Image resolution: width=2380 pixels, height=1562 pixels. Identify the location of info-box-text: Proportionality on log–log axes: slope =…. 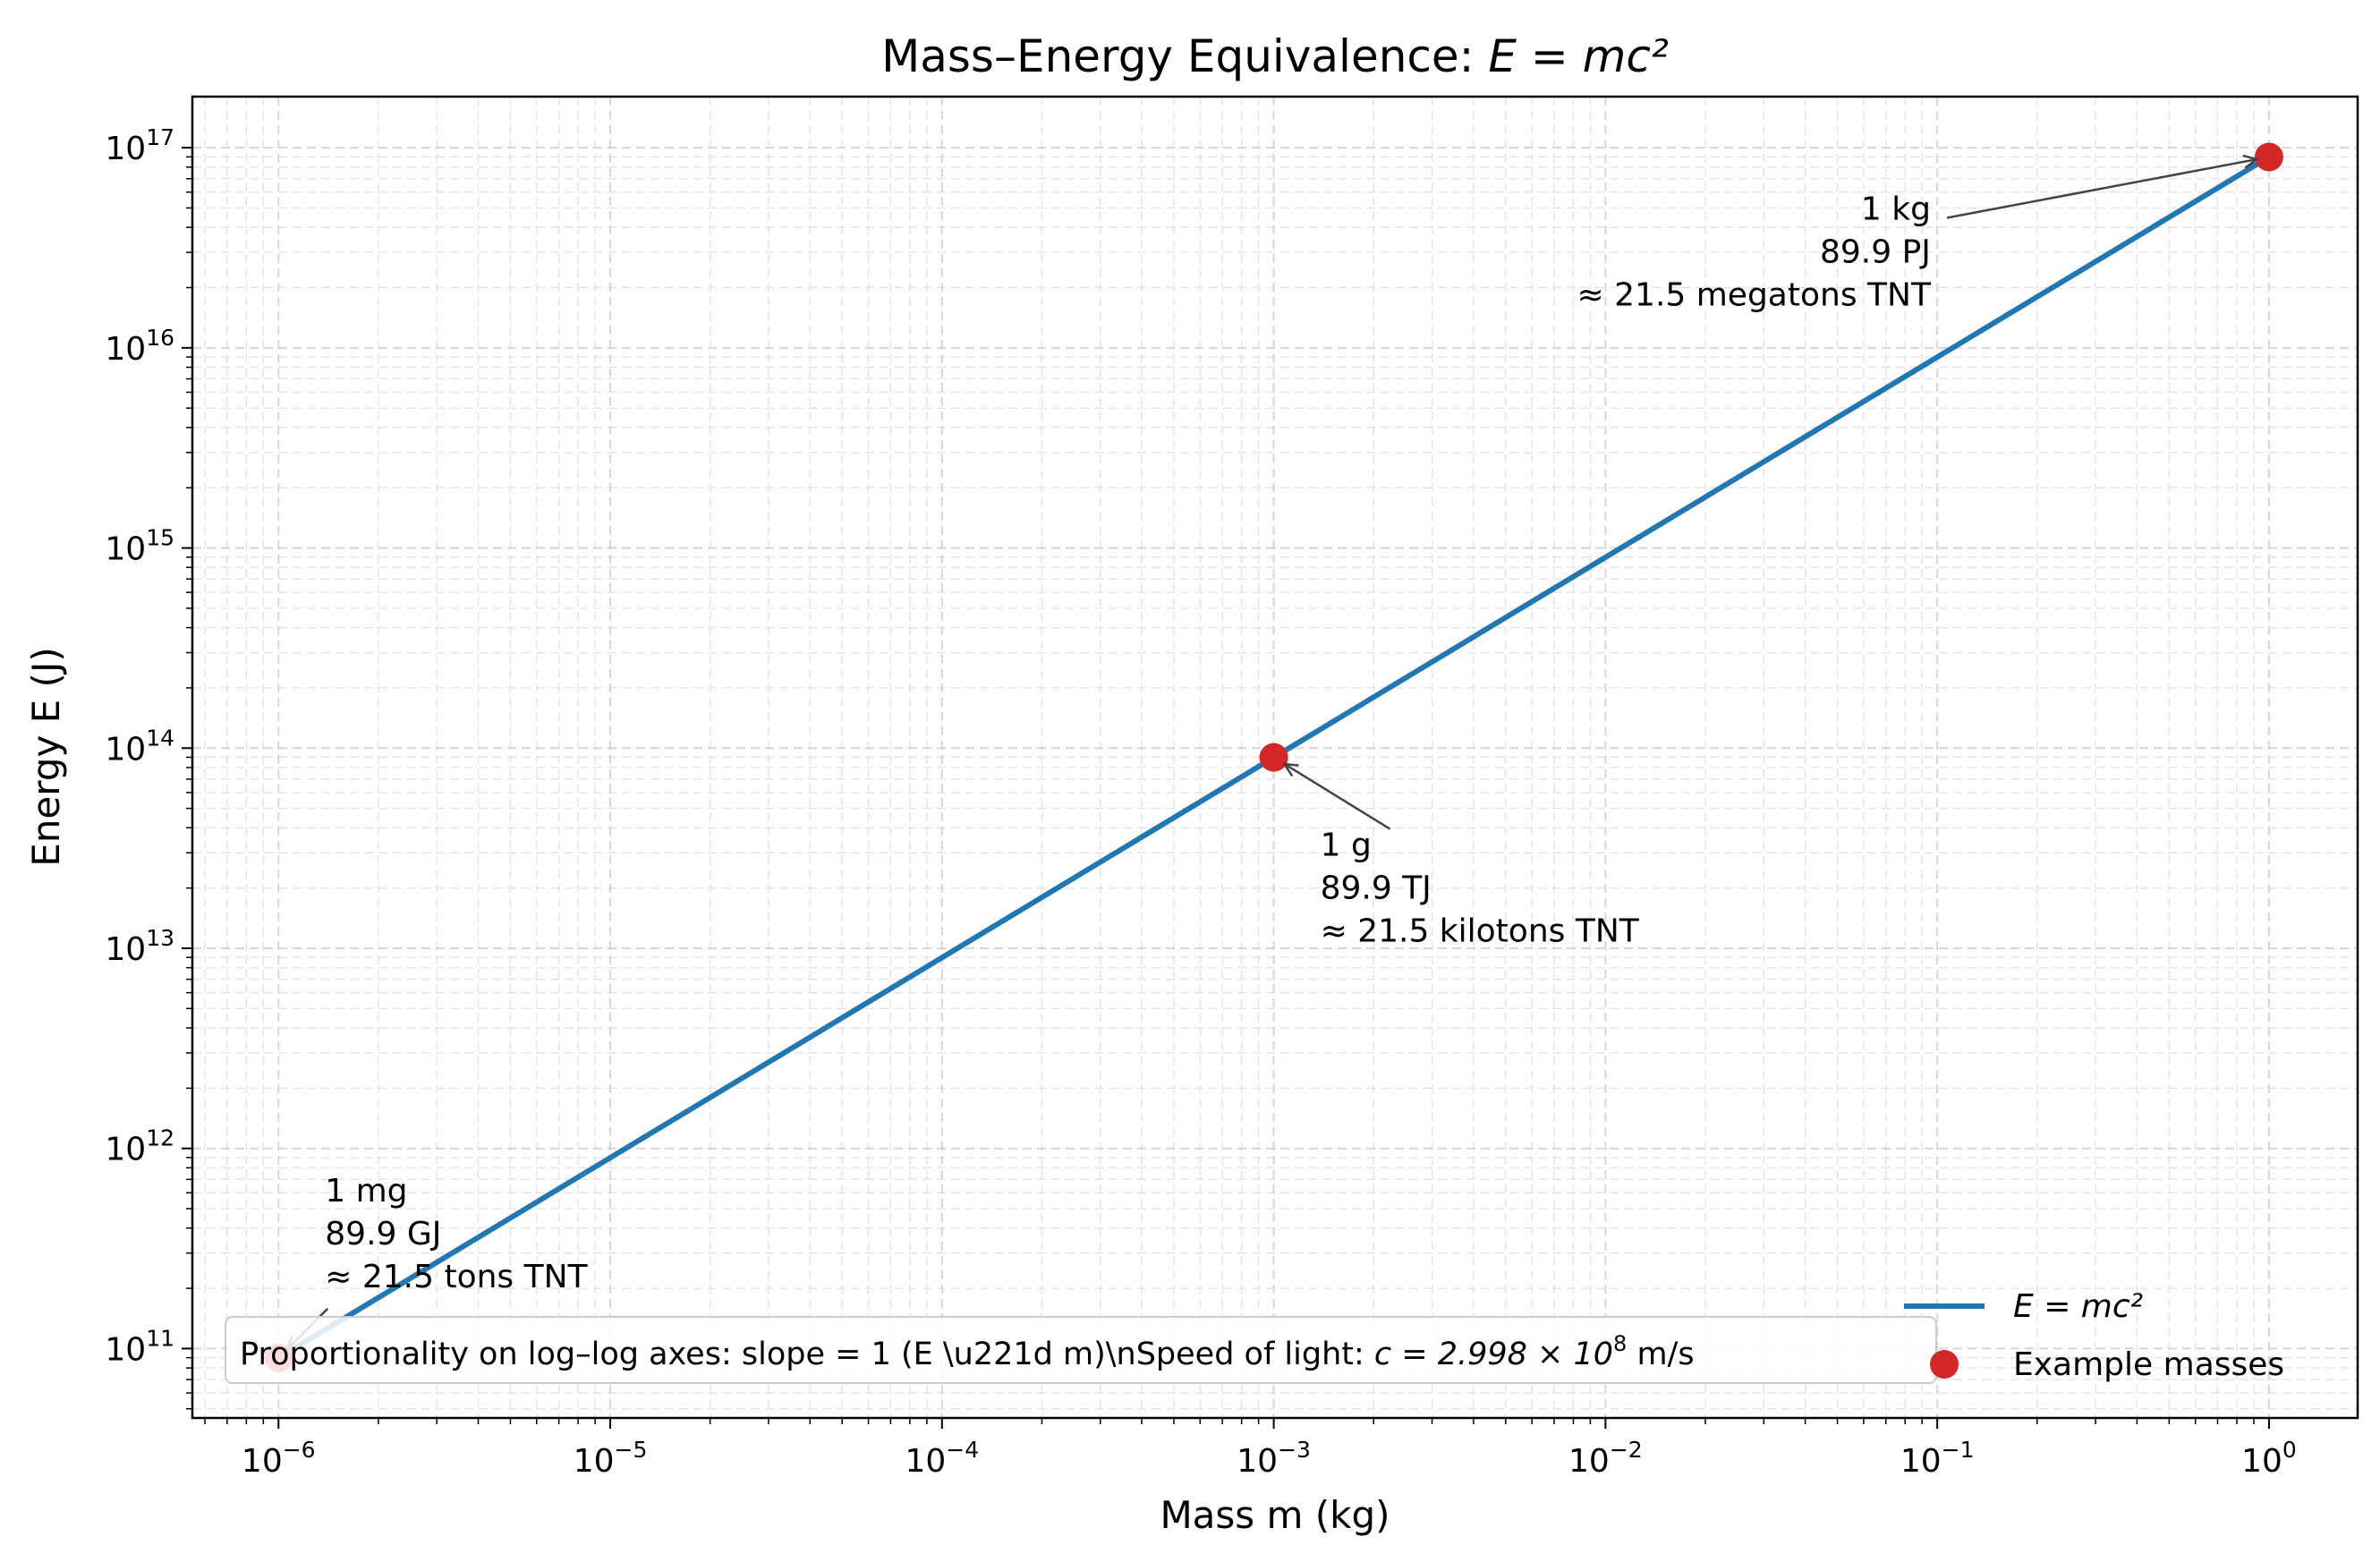
(967, 1351).